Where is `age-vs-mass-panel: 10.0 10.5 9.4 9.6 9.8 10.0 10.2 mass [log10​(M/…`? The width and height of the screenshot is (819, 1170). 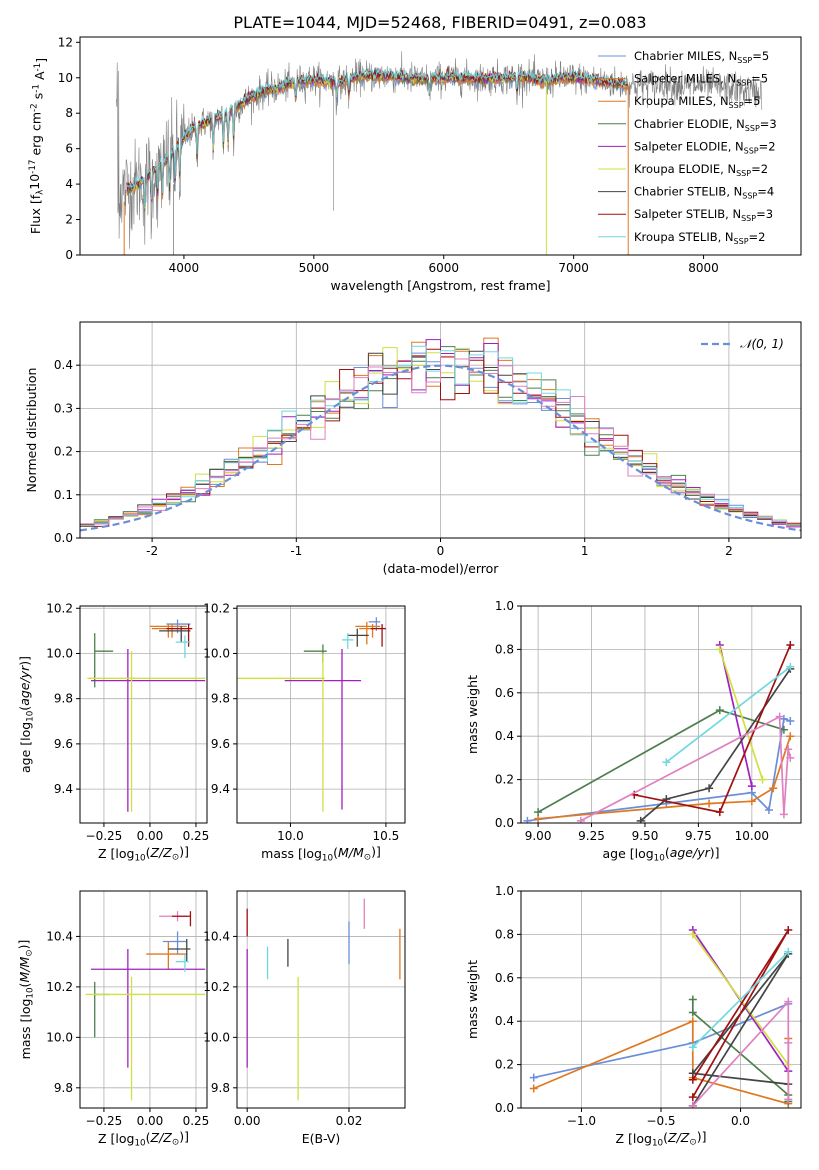
age-vs-mass-panel: 10.0 10.5 9.4 9.6 9.8 10.0 10.2 mass [log10​(M/… is located at coordinates (304, 732).